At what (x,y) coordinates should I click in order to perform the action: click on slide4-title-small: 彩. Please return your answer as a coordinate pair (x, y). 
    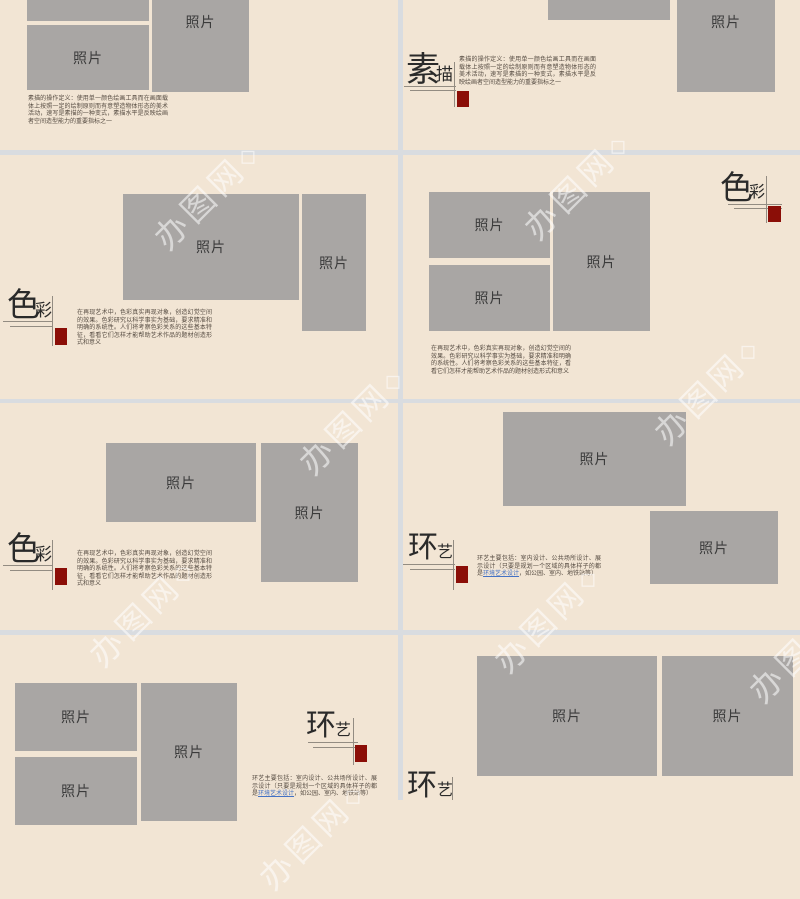
    Looking at the image, I should click on (757, 192).